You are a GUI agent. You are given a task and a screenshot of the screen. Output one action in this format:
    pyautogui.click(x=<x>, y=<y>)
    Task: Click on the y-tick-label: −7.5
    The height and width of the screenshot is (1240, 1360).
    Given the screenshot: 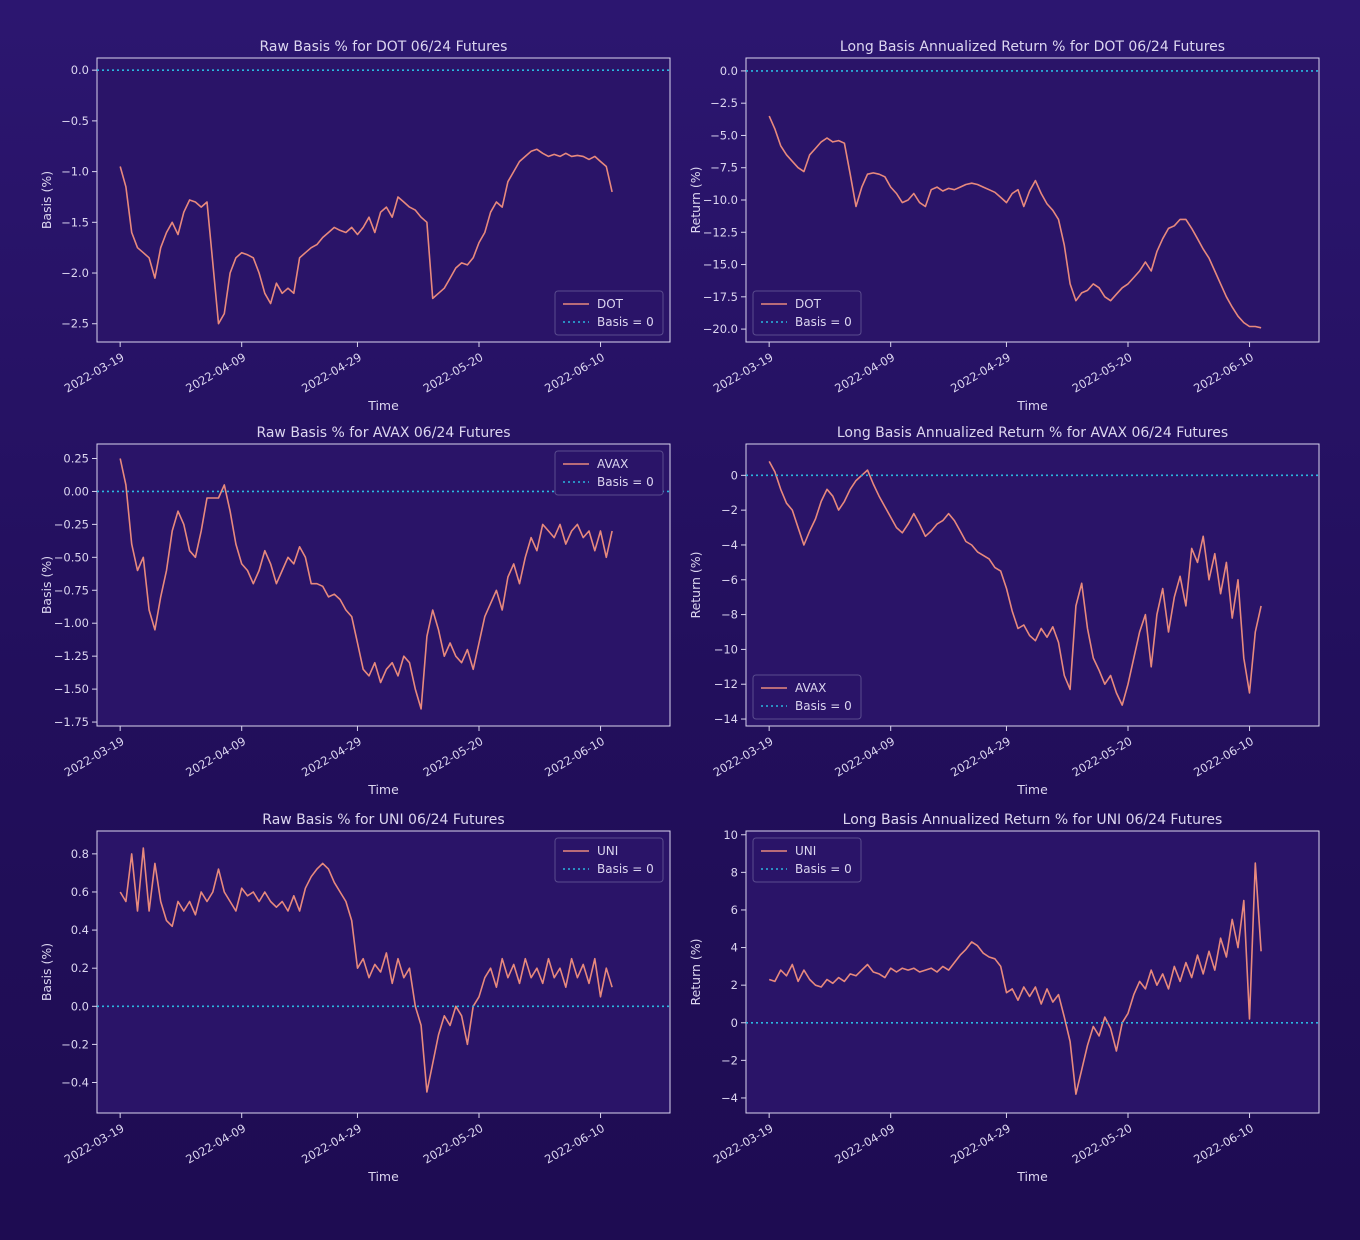 What is the action you would take?
    pyautogui.click(x=724, y=168)
    